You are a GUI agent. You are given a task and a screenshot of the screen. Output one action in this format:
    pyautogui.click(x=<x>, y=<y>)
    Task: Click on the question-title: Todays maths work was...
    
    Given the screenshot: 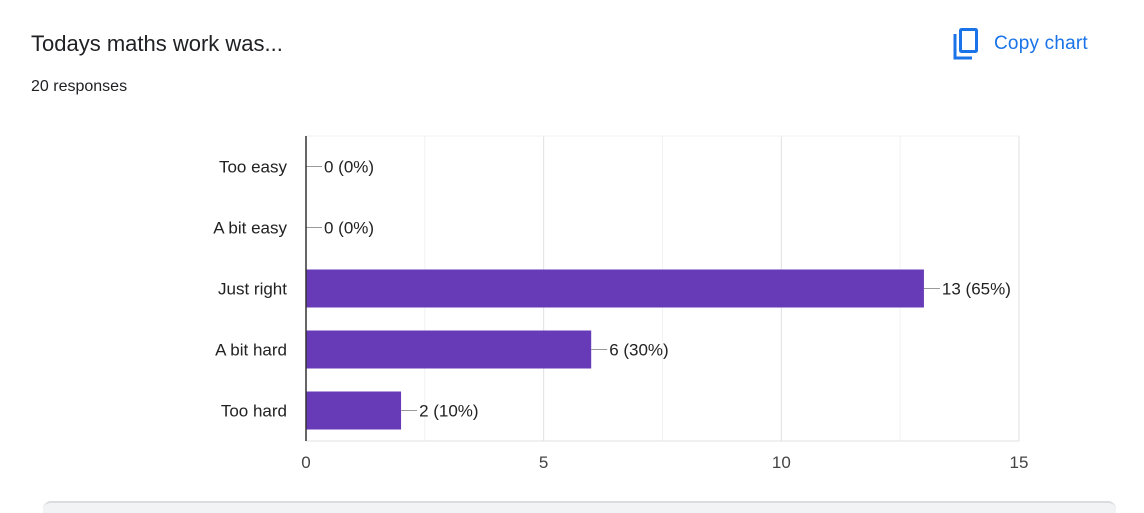 What is the action you would take?
    pyautogui.click(x=157, y=43)
    